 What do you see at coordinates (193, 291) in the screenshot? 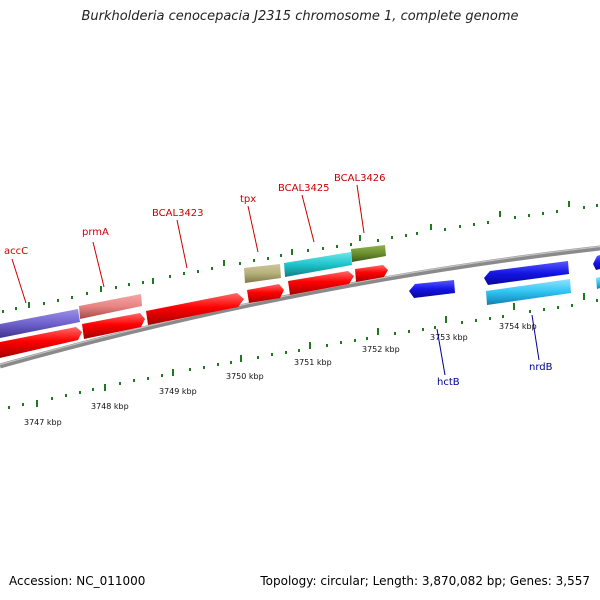
I see `outer-feature-track` at bounding box center [193, 291].